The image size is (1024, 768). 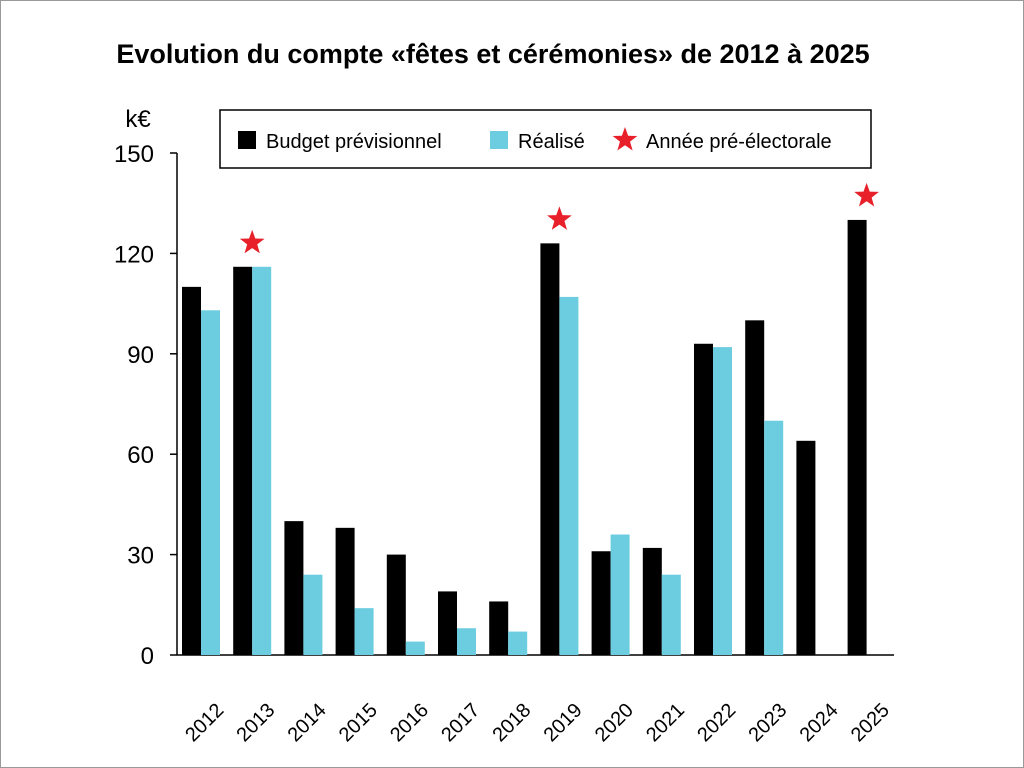 I want to click on x-tick-label-2017: 2017, so click(x=460, y=722).